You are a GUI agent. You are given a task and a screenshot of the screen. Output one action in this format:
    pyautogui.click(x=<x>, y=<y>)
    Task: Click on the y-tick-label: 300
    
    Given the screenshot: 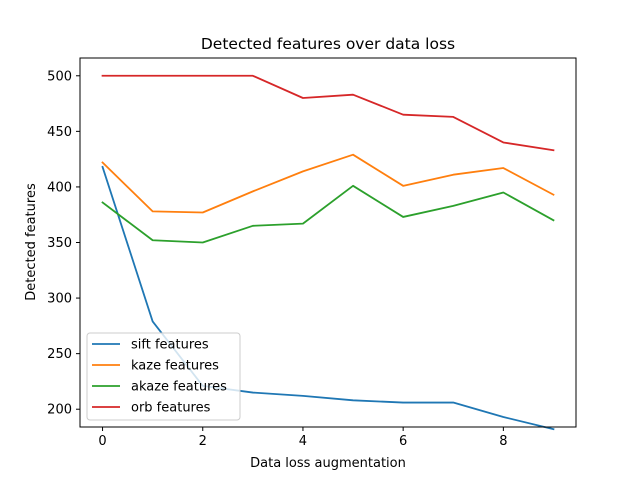 What is the action you would take?
    pyautogui.click(x=59, y=299)
    